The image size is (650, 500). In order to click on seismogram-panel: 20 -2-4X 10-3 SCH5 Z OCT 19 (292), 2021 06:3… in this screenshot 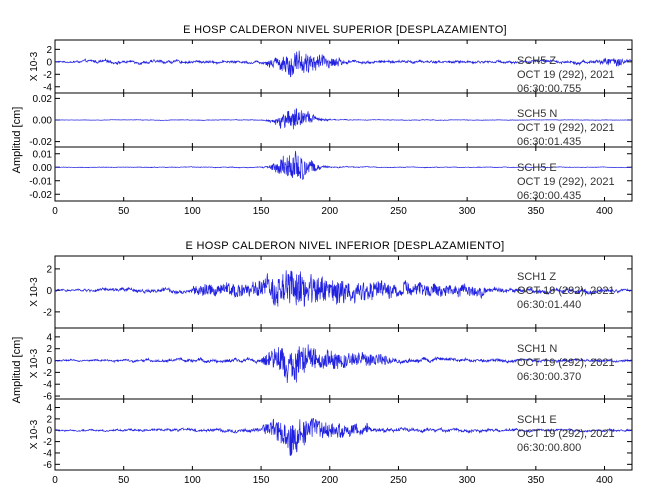, I will do `click(331, 67)`.